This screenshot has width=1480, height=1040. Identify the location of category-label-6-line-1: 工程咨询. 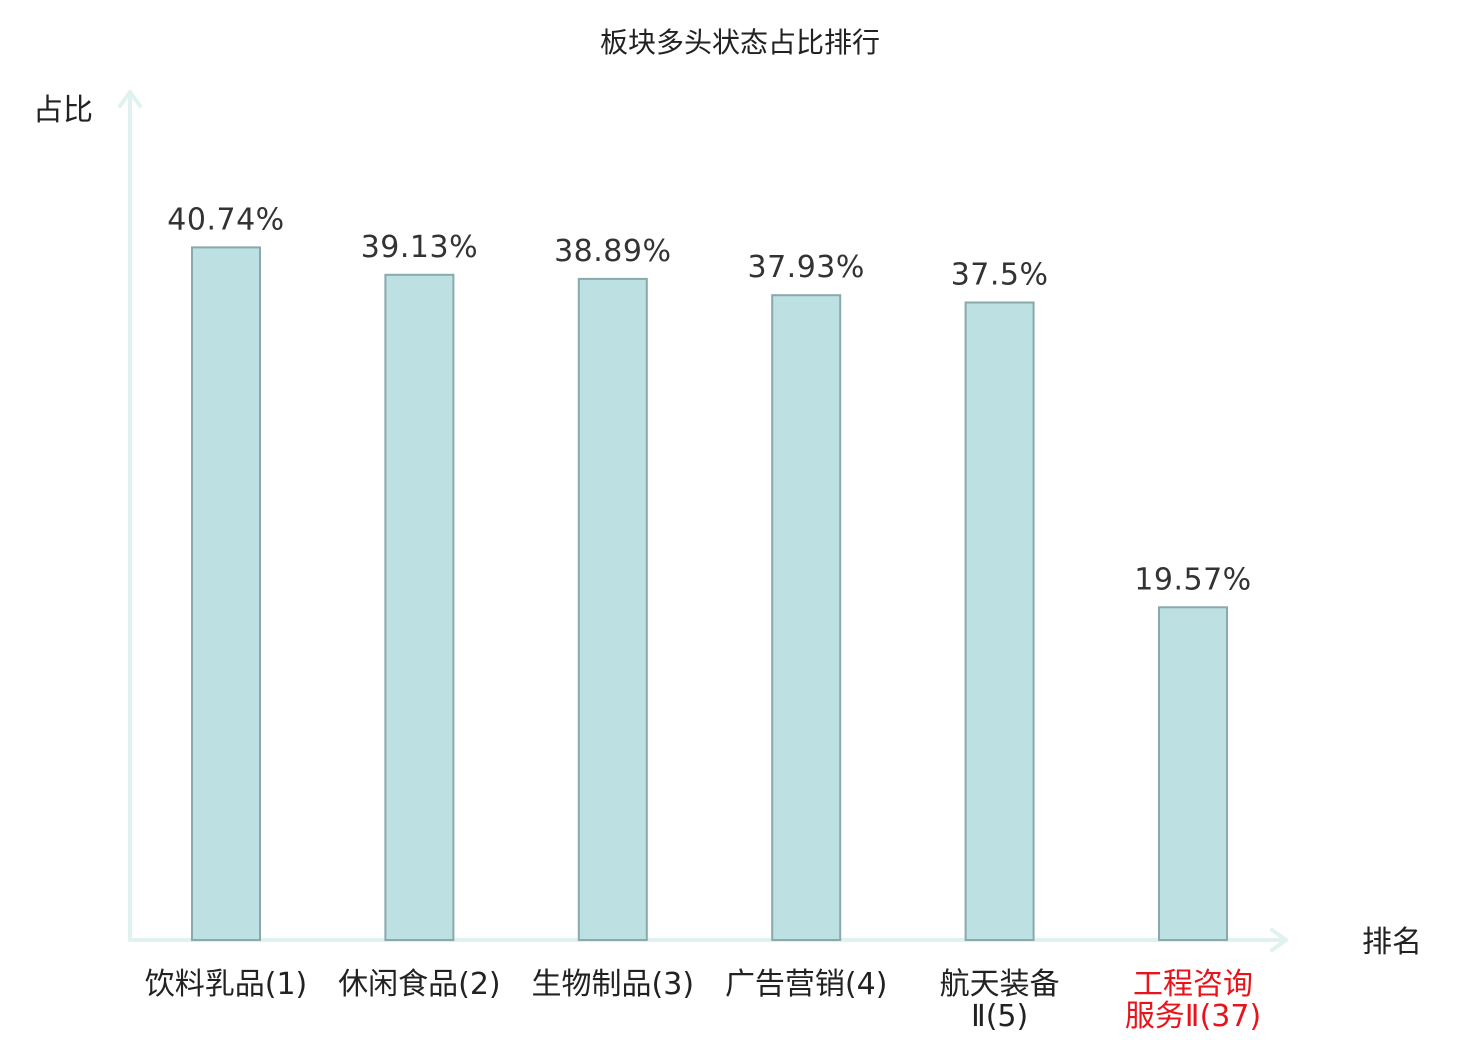
(1193, 984).